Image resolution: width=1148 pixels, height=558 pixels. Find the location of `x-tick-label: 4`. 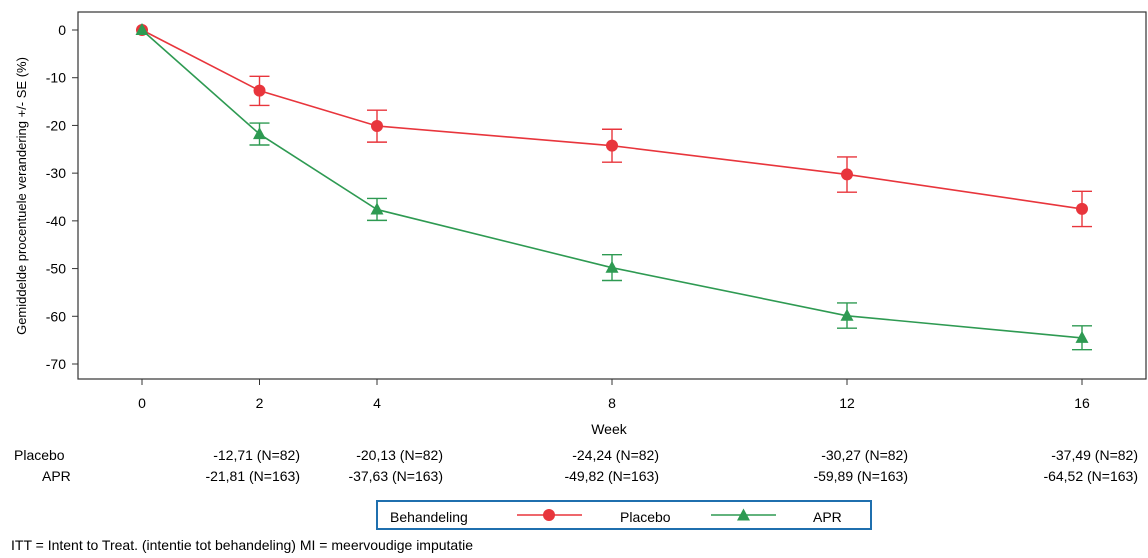

x-tick-label: 4 is located at coordinates (377, 403).